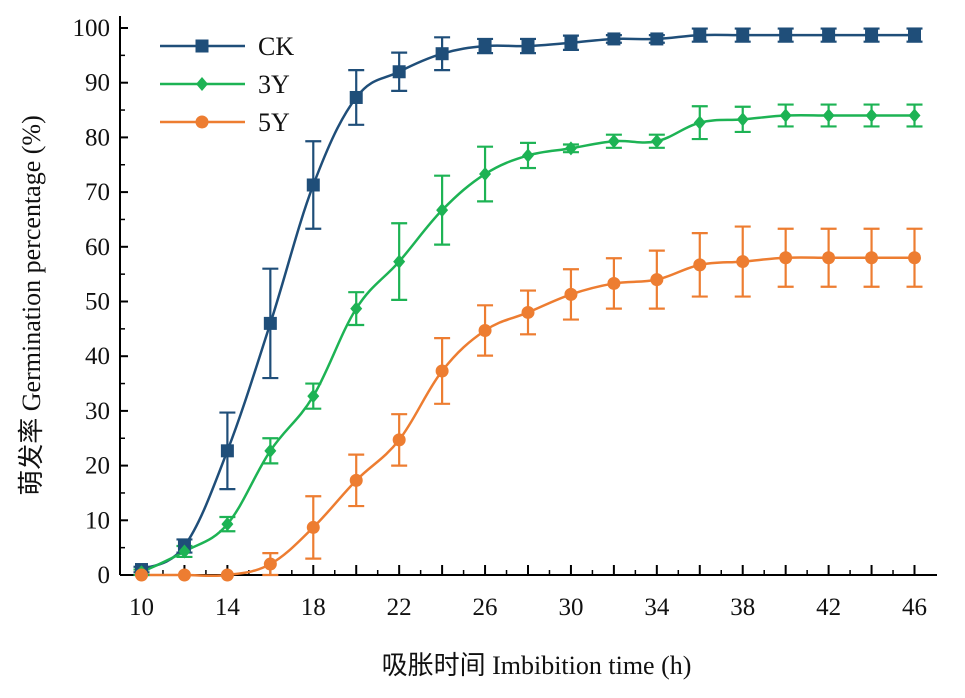  Describe the element at coordinates (485, 607) in the screenshot. I see `x-tick-label: 26` at that location.